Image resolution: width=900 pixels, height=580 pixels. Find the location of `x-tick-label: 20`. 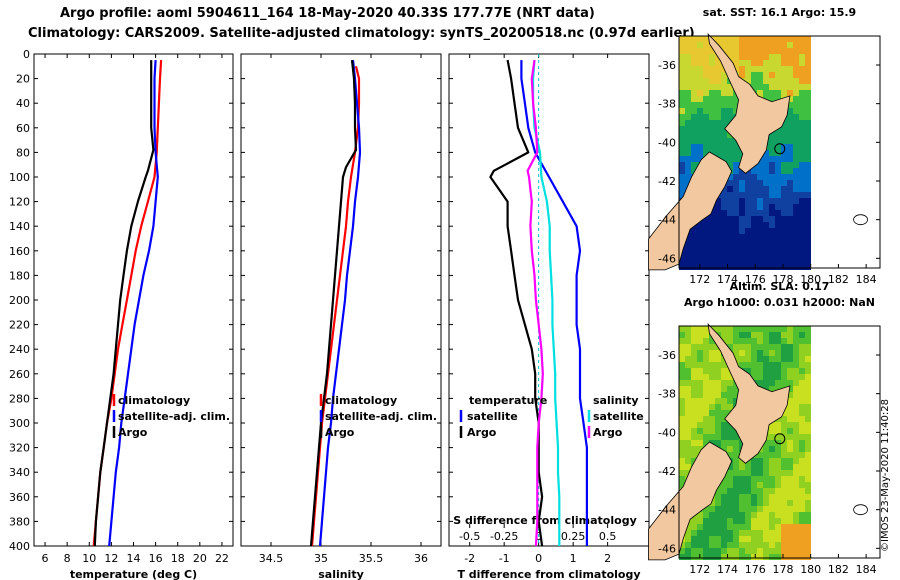

x-tick-label: 20 is located at coordinates (200, 558).